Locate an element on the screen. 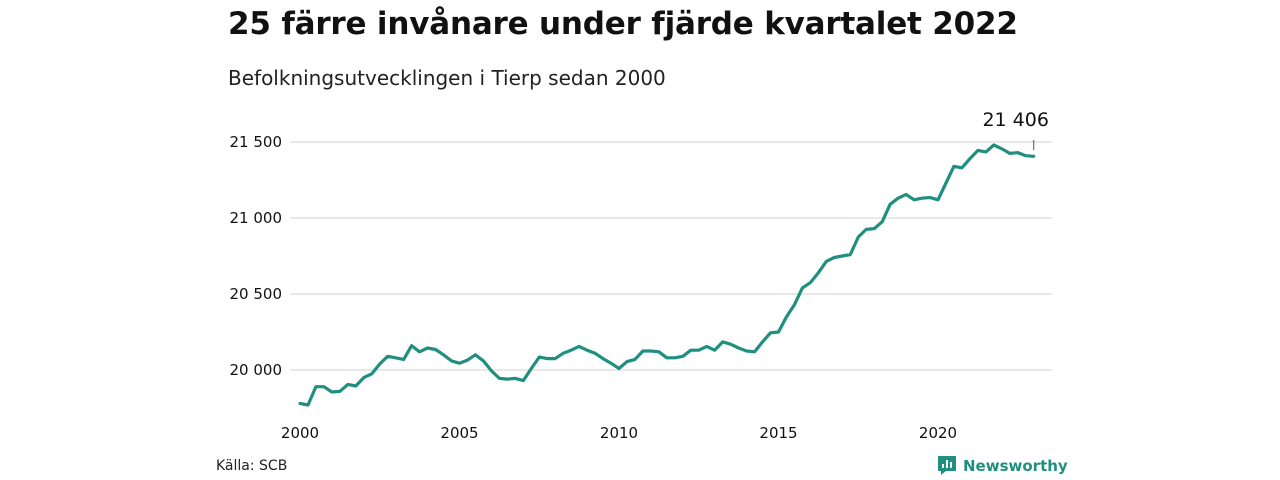 Image resolution: width=1280 pixels, height=480 pixels. brand-logo: Newsworthy is located at coordinates (1002, 465).